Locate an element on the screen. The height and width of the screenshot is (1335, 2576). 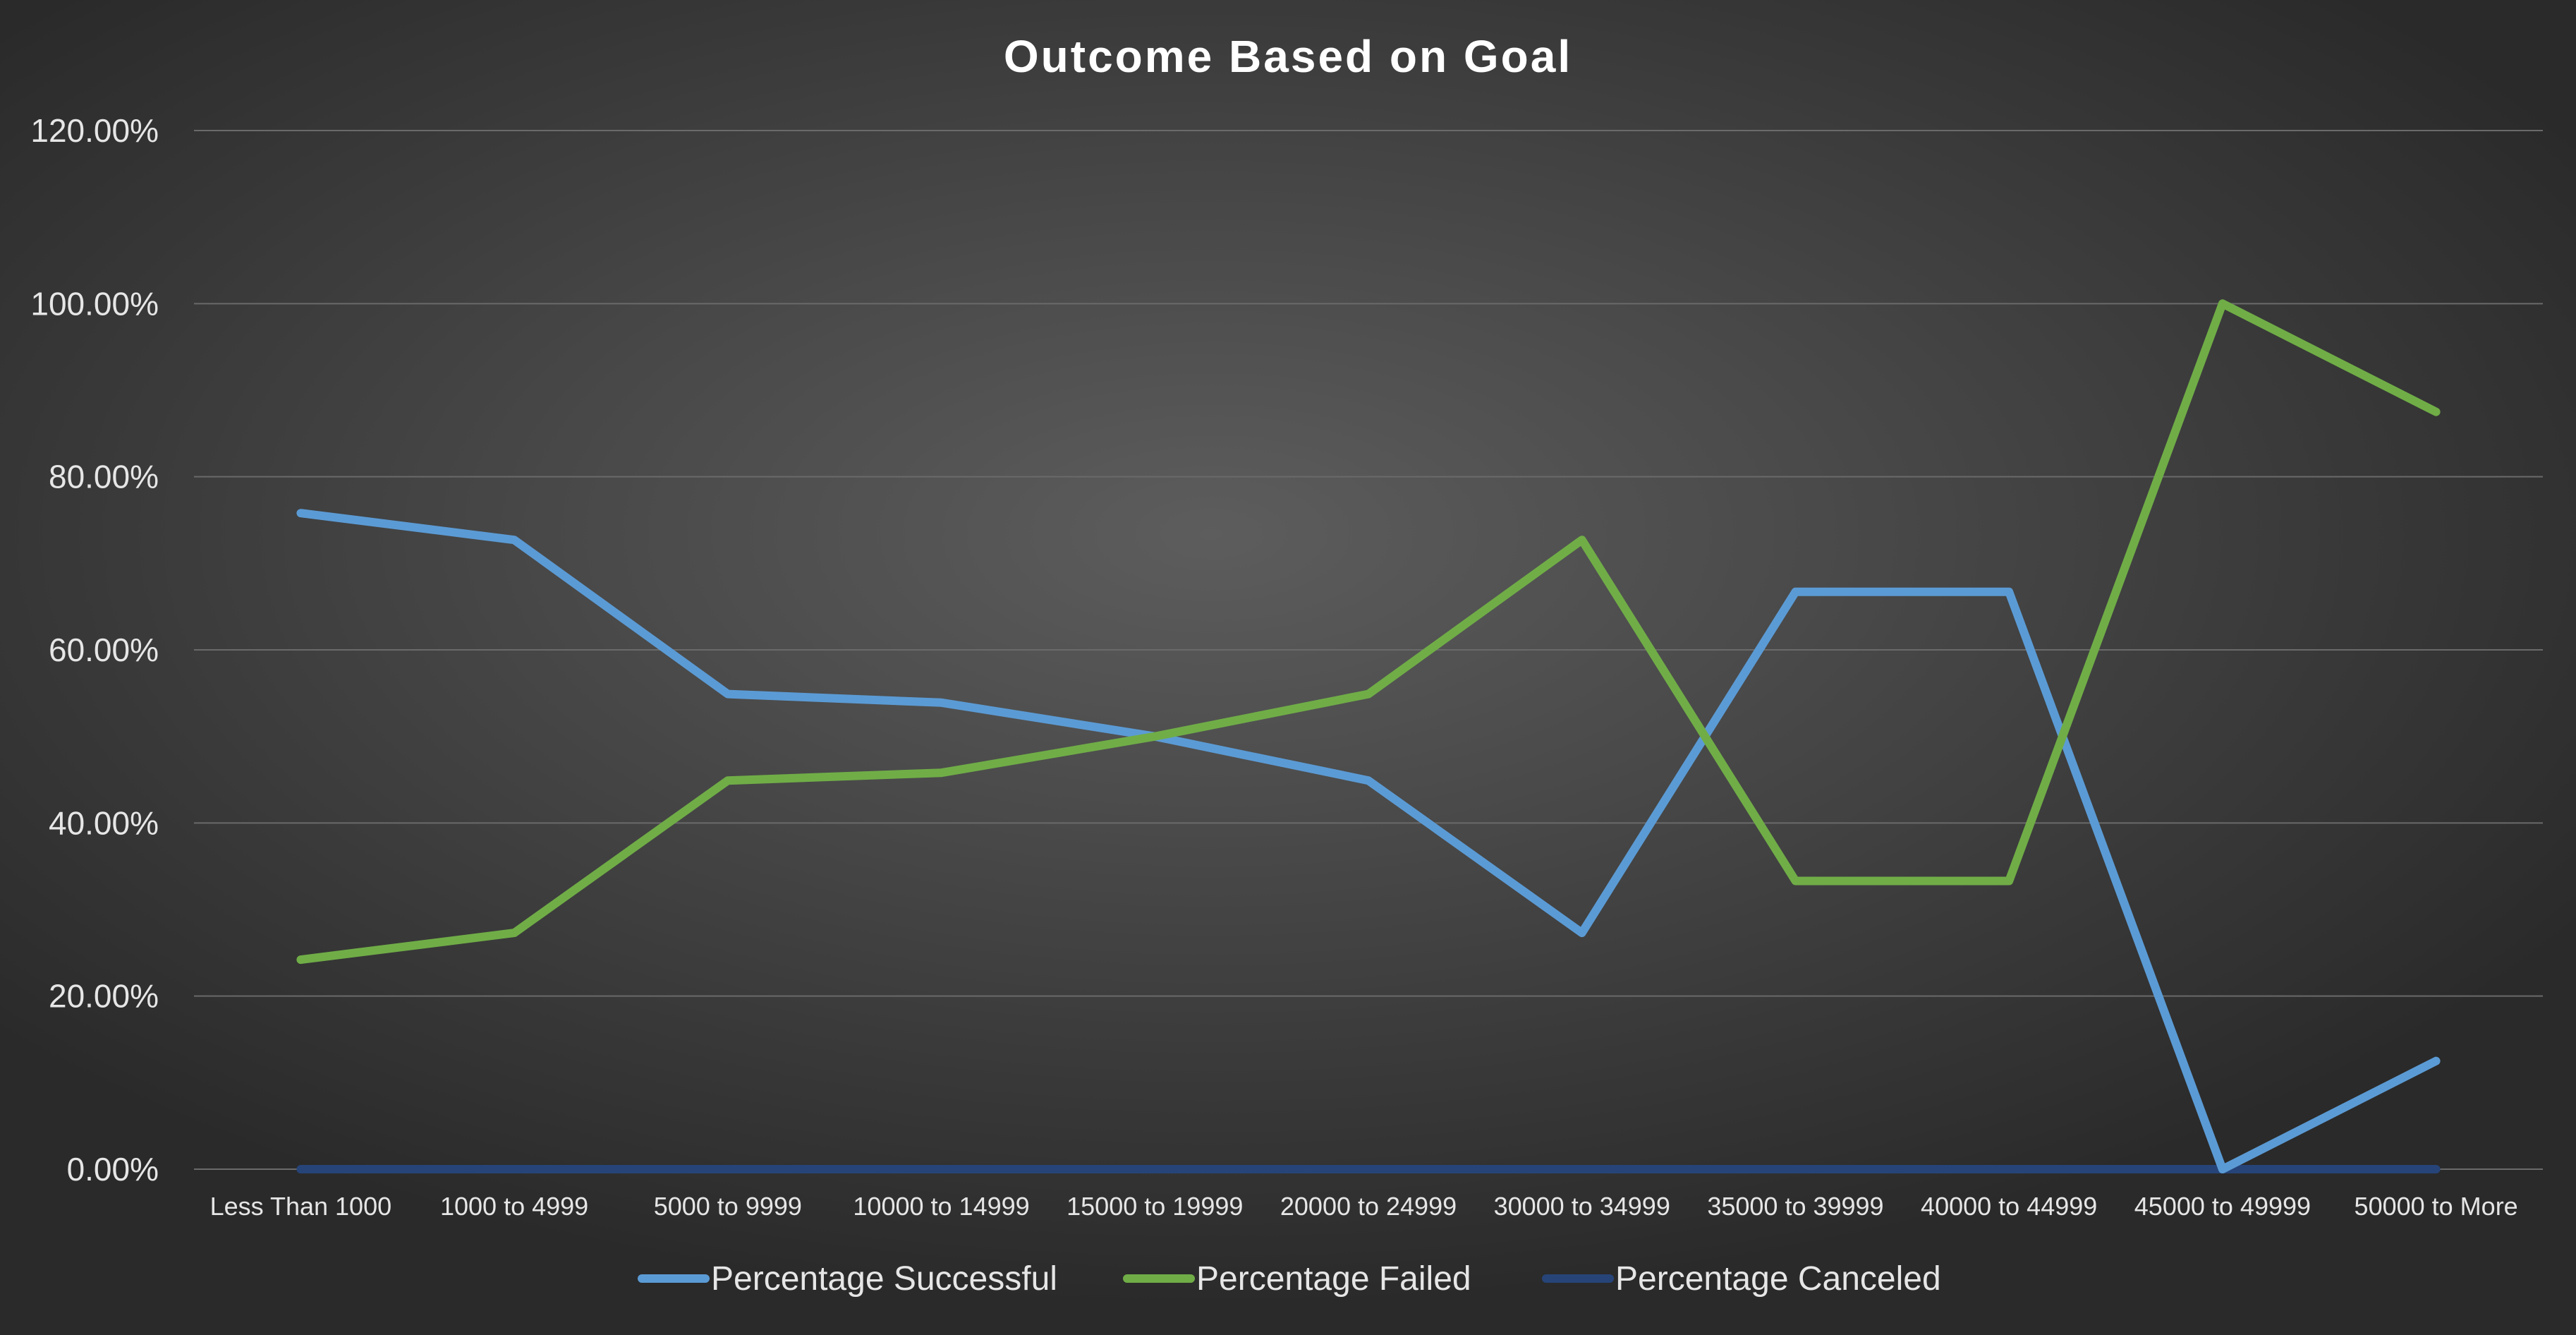
x-tick-label: 40000 to 44999 is located at coordinates (2009, 1206).